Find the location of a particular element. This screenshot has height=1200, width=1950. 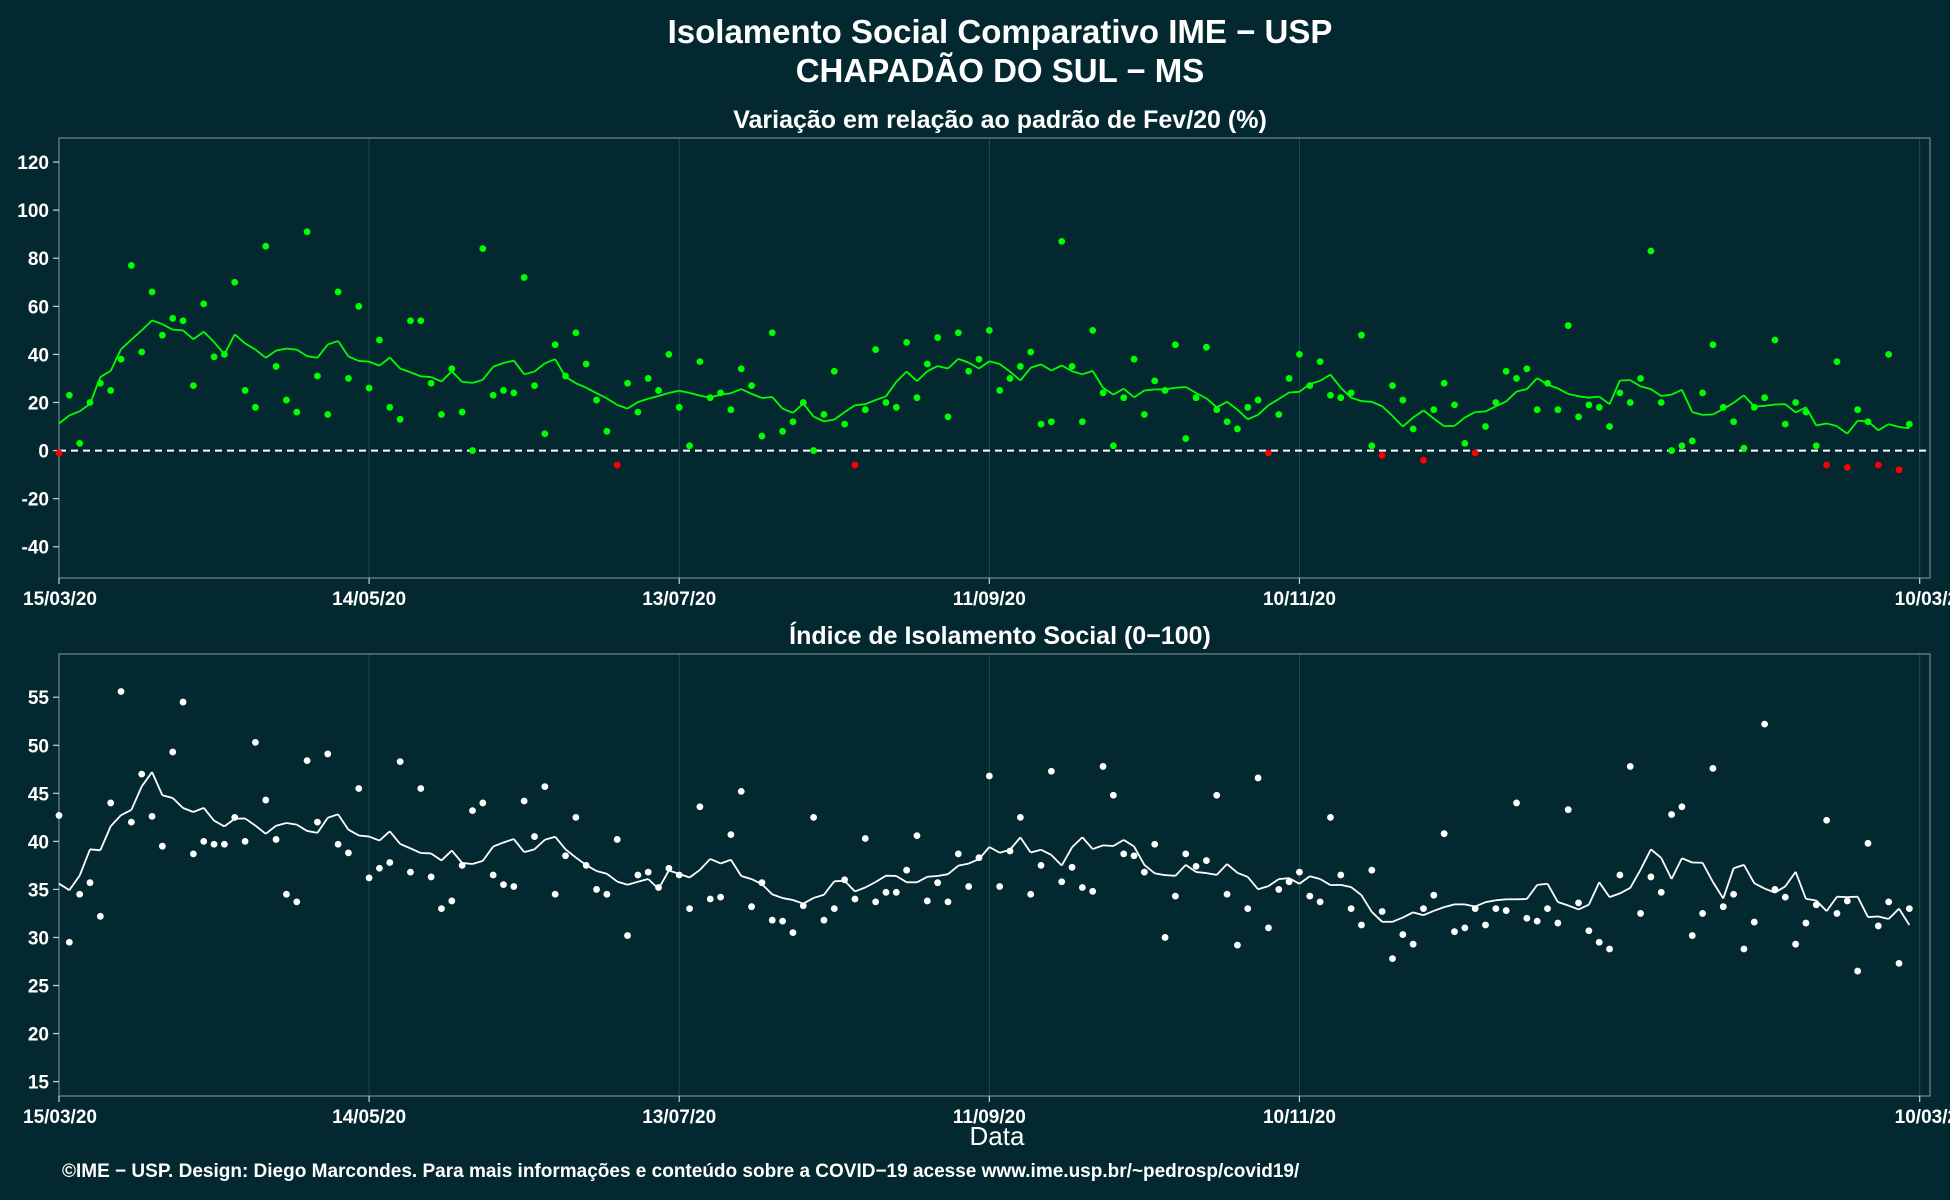

x-tick-label: 14/05/20 is located at coordinates (369, 599).